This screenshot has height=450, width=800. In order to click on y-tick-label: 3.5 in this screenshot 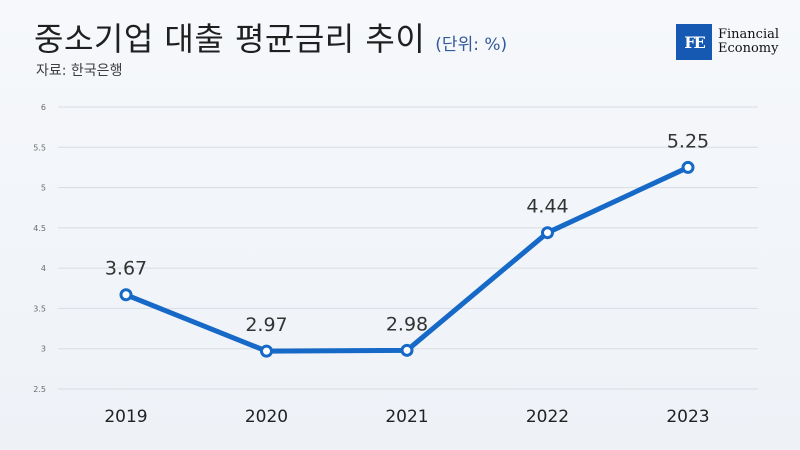, I will do `click(39, 308)`.